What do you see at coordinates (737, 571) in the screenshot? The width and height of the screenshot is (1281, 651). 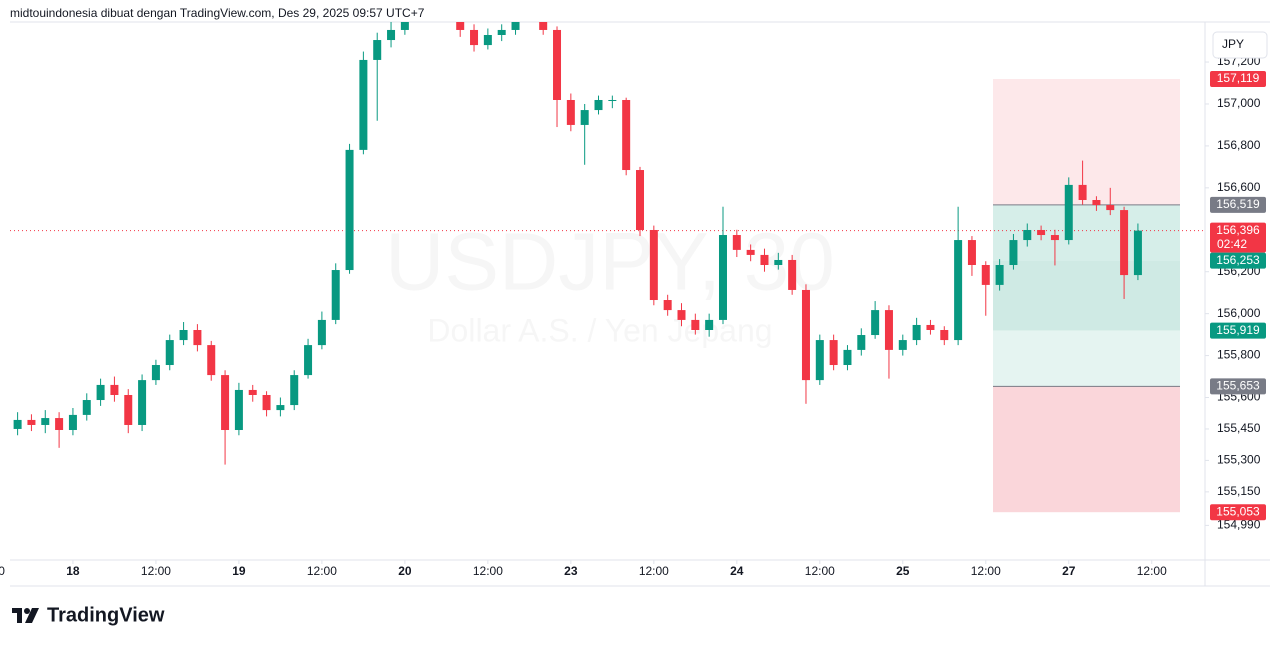 I see `x-tick-label: 24` at bounding box center [737, 571].